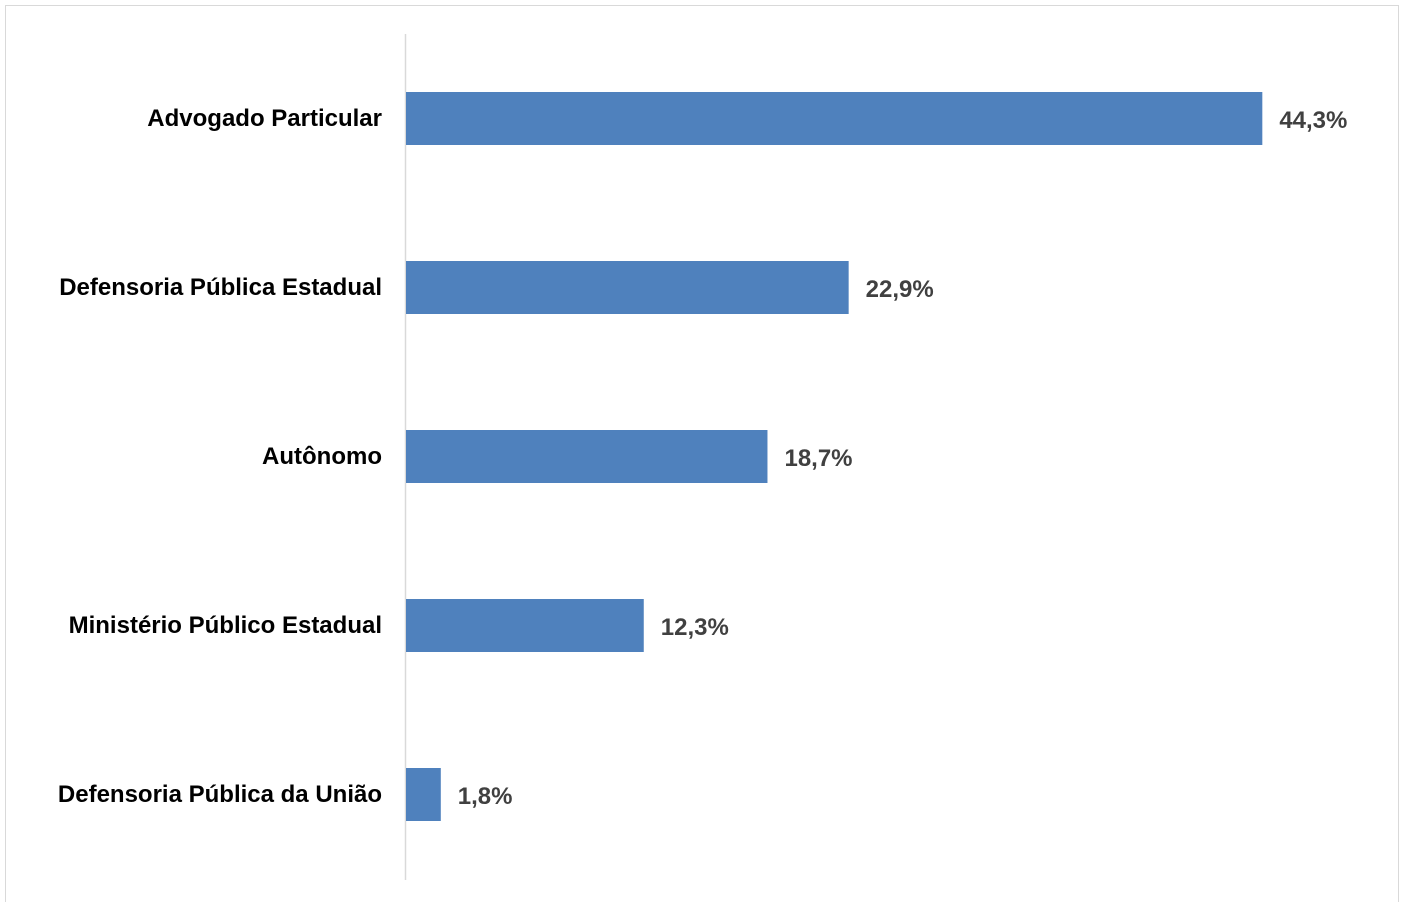  What do you see at coordinates (220, 287) in the screenshot?
I see `category-label: Defensoria Pública Estadual` at bounding box center [220, 287].